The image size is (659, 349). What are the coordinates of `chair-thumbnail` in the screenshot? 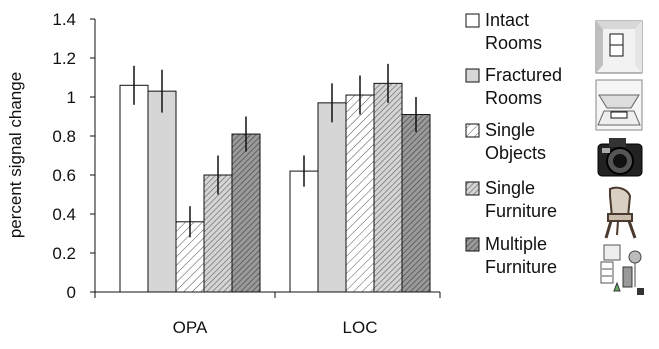 It's located at (620, 212).